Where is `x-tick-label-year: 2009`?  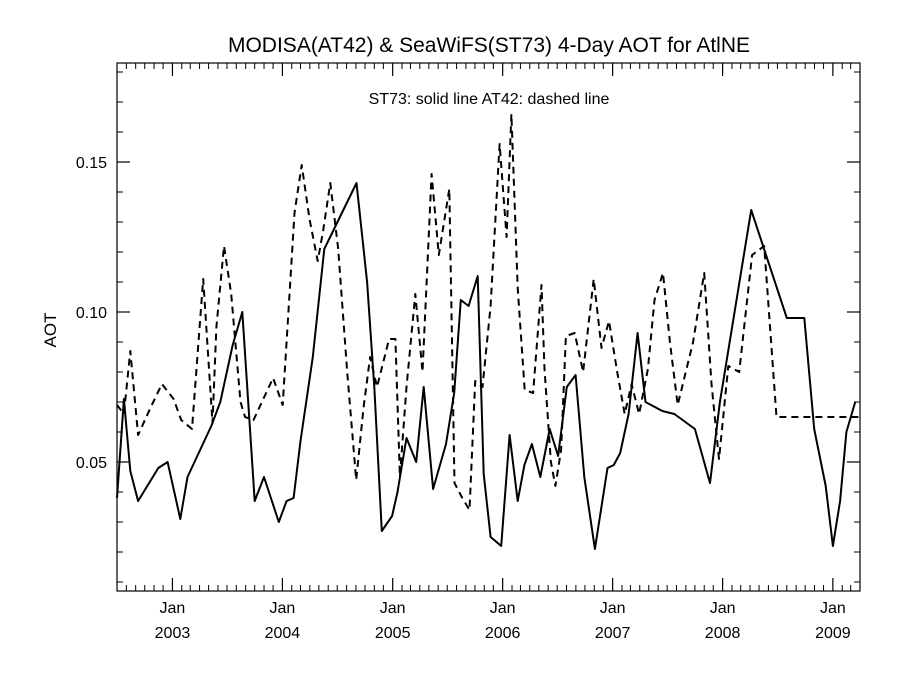
x-tick-label-year: 2009 is located at coordinates (833, 633).